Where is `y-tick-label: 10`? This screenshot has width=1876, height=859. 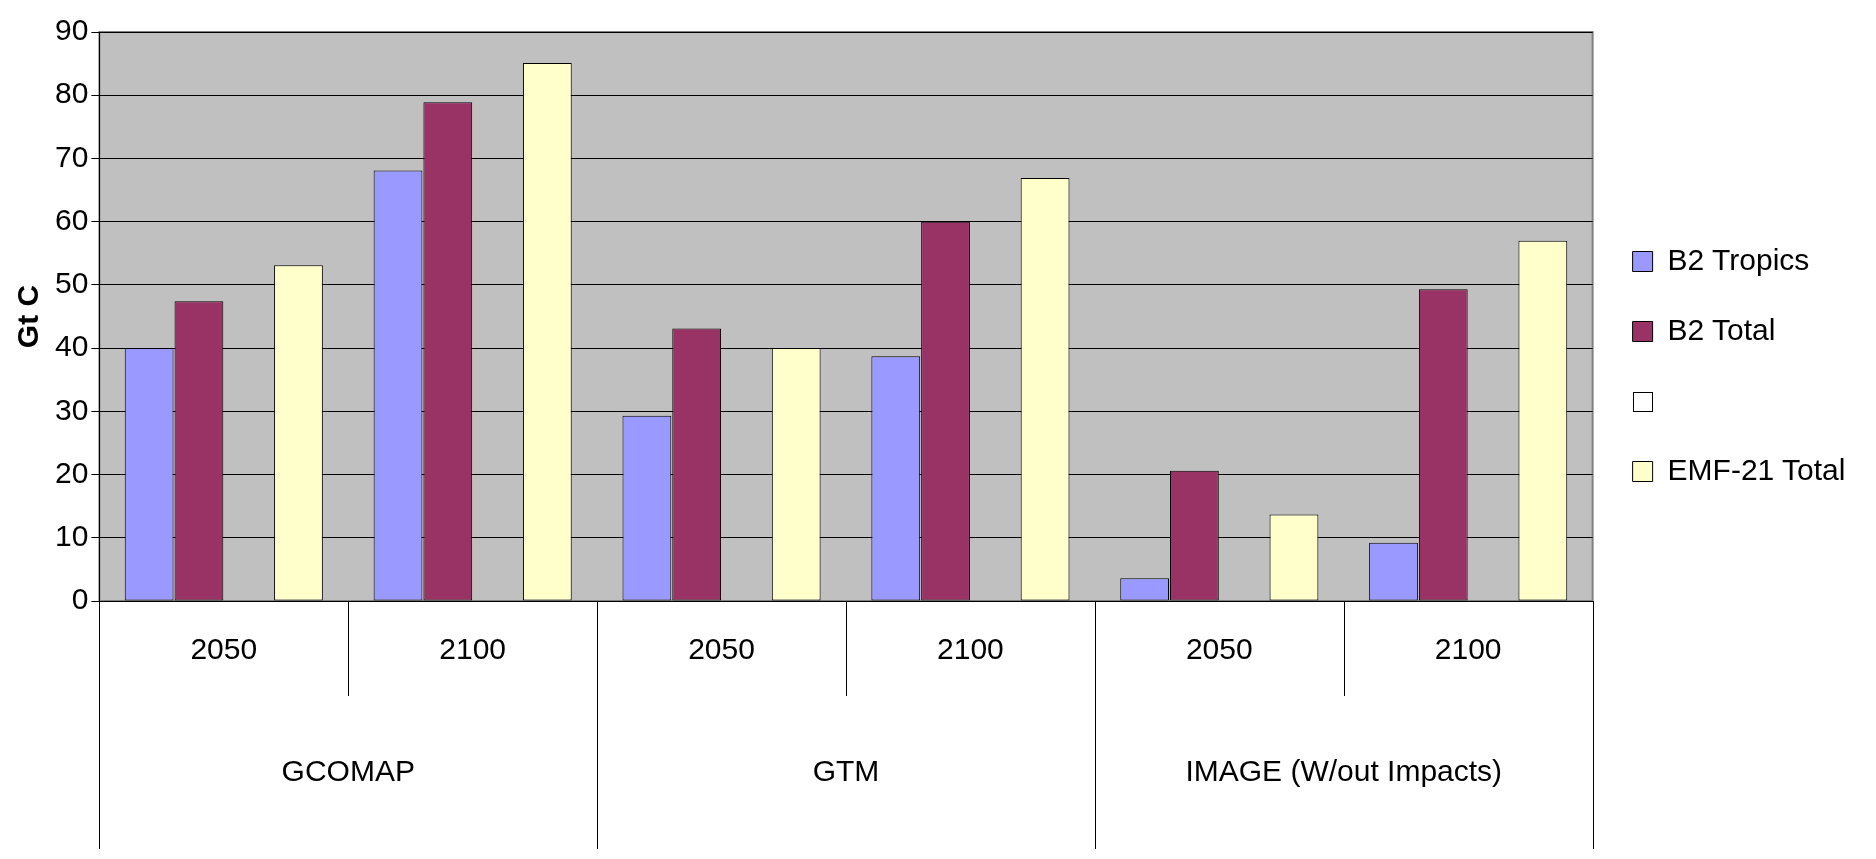
y-tick-label: 10 is located at coordinates (71, 536).